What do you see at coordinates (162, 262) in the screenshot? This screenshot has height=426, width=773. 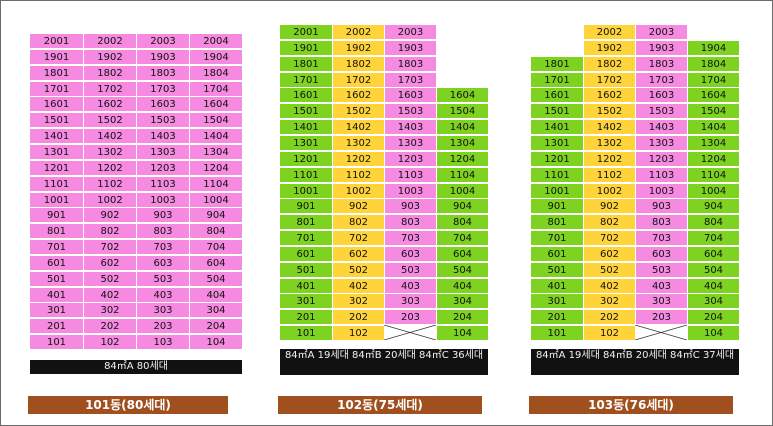 I see `unit-603: 603` at bounding box center [162, 262].